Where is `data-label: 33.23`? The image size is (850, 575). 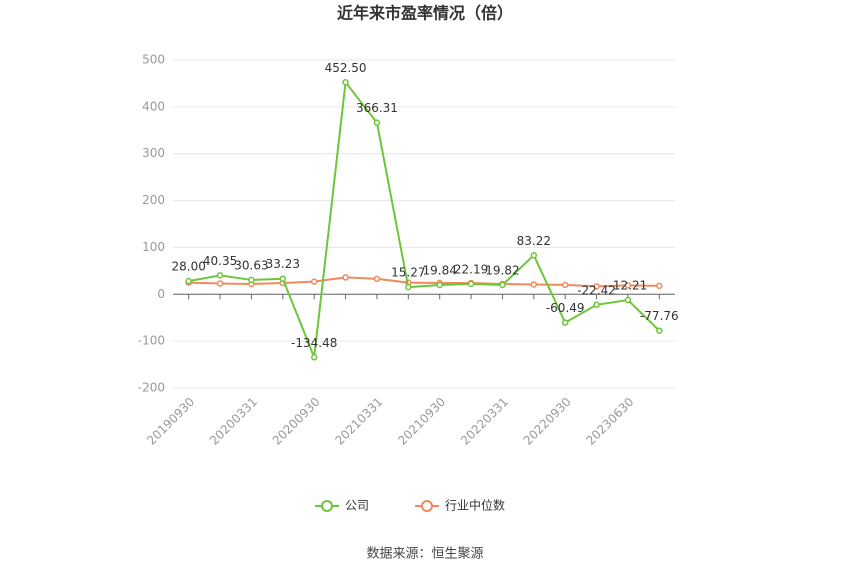
data-label: 33.23 is located at coordinates (283, 264).